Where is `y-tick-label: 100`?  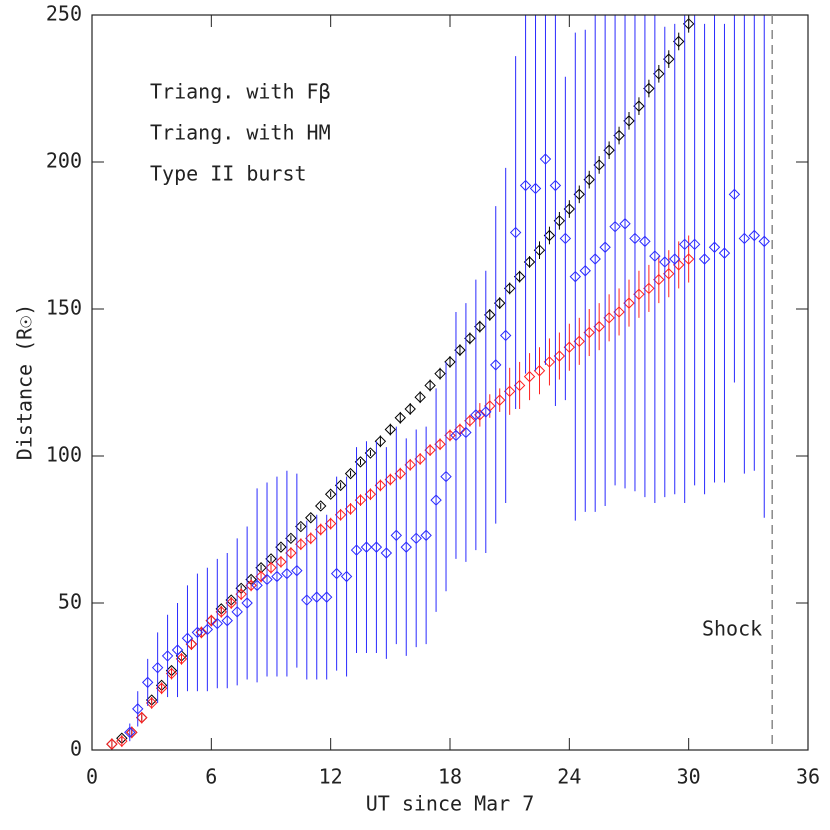
y-tick-label: 100 is located at coordinates (64, 455).